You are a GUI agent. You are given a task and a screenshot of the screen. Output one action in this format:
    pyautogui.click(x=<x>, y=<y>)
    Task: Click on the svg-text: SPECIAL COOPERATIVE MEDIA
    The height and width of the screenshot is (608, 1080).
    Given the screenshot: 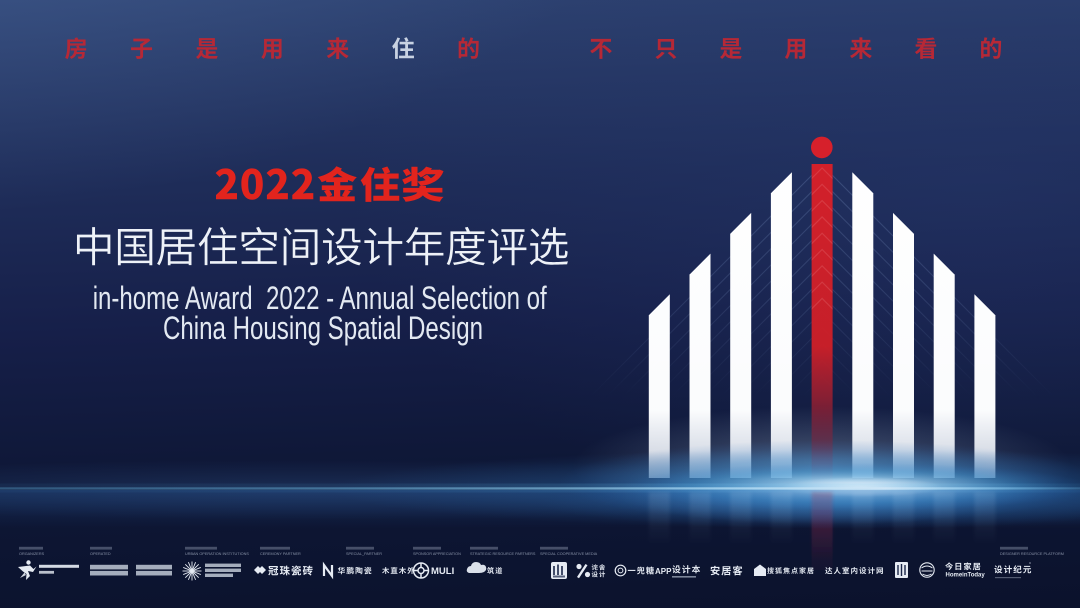 What is the action you would take?
    pyautogui.click(x=569, y=554)
    